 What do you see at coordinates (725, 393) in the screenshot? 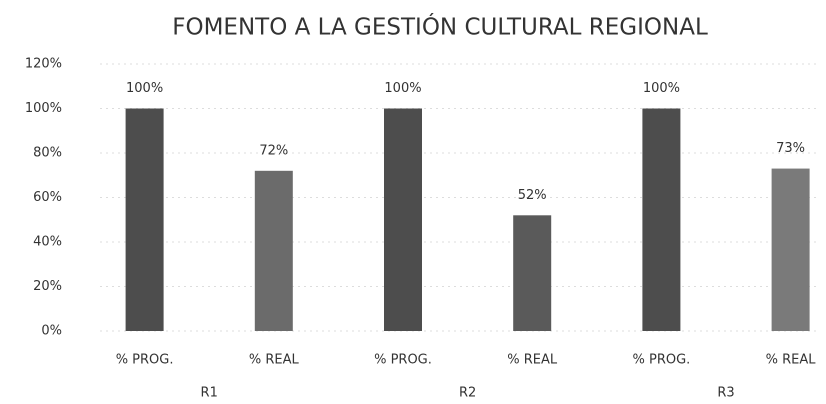
I see `group-label: R3` at bounding box center [725, 393].